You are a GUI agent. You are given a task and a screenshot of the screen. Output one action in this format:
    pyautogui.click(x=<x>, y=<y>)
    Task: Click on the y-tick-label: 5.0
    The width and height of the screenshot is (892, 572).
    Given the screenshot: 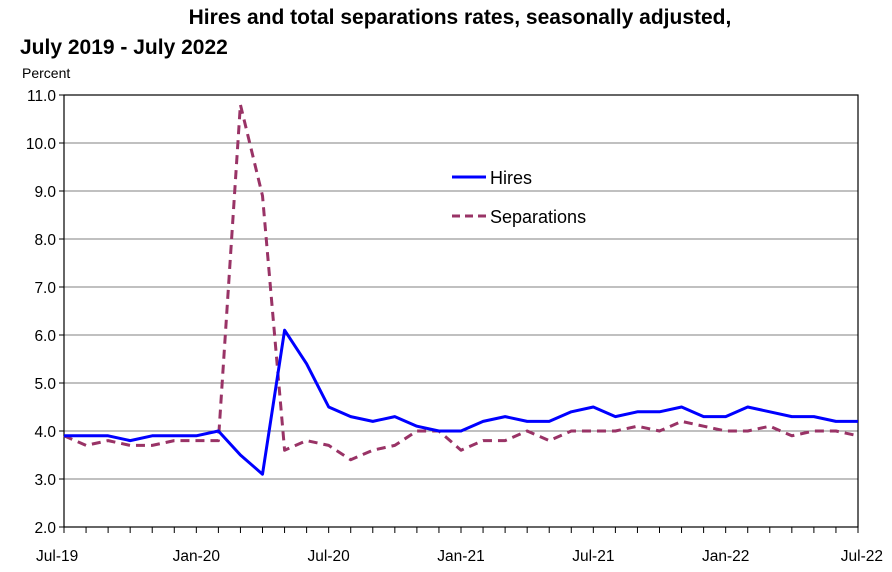 What is the action you would take?
    pyautogui.click(x=45, y=384)
    